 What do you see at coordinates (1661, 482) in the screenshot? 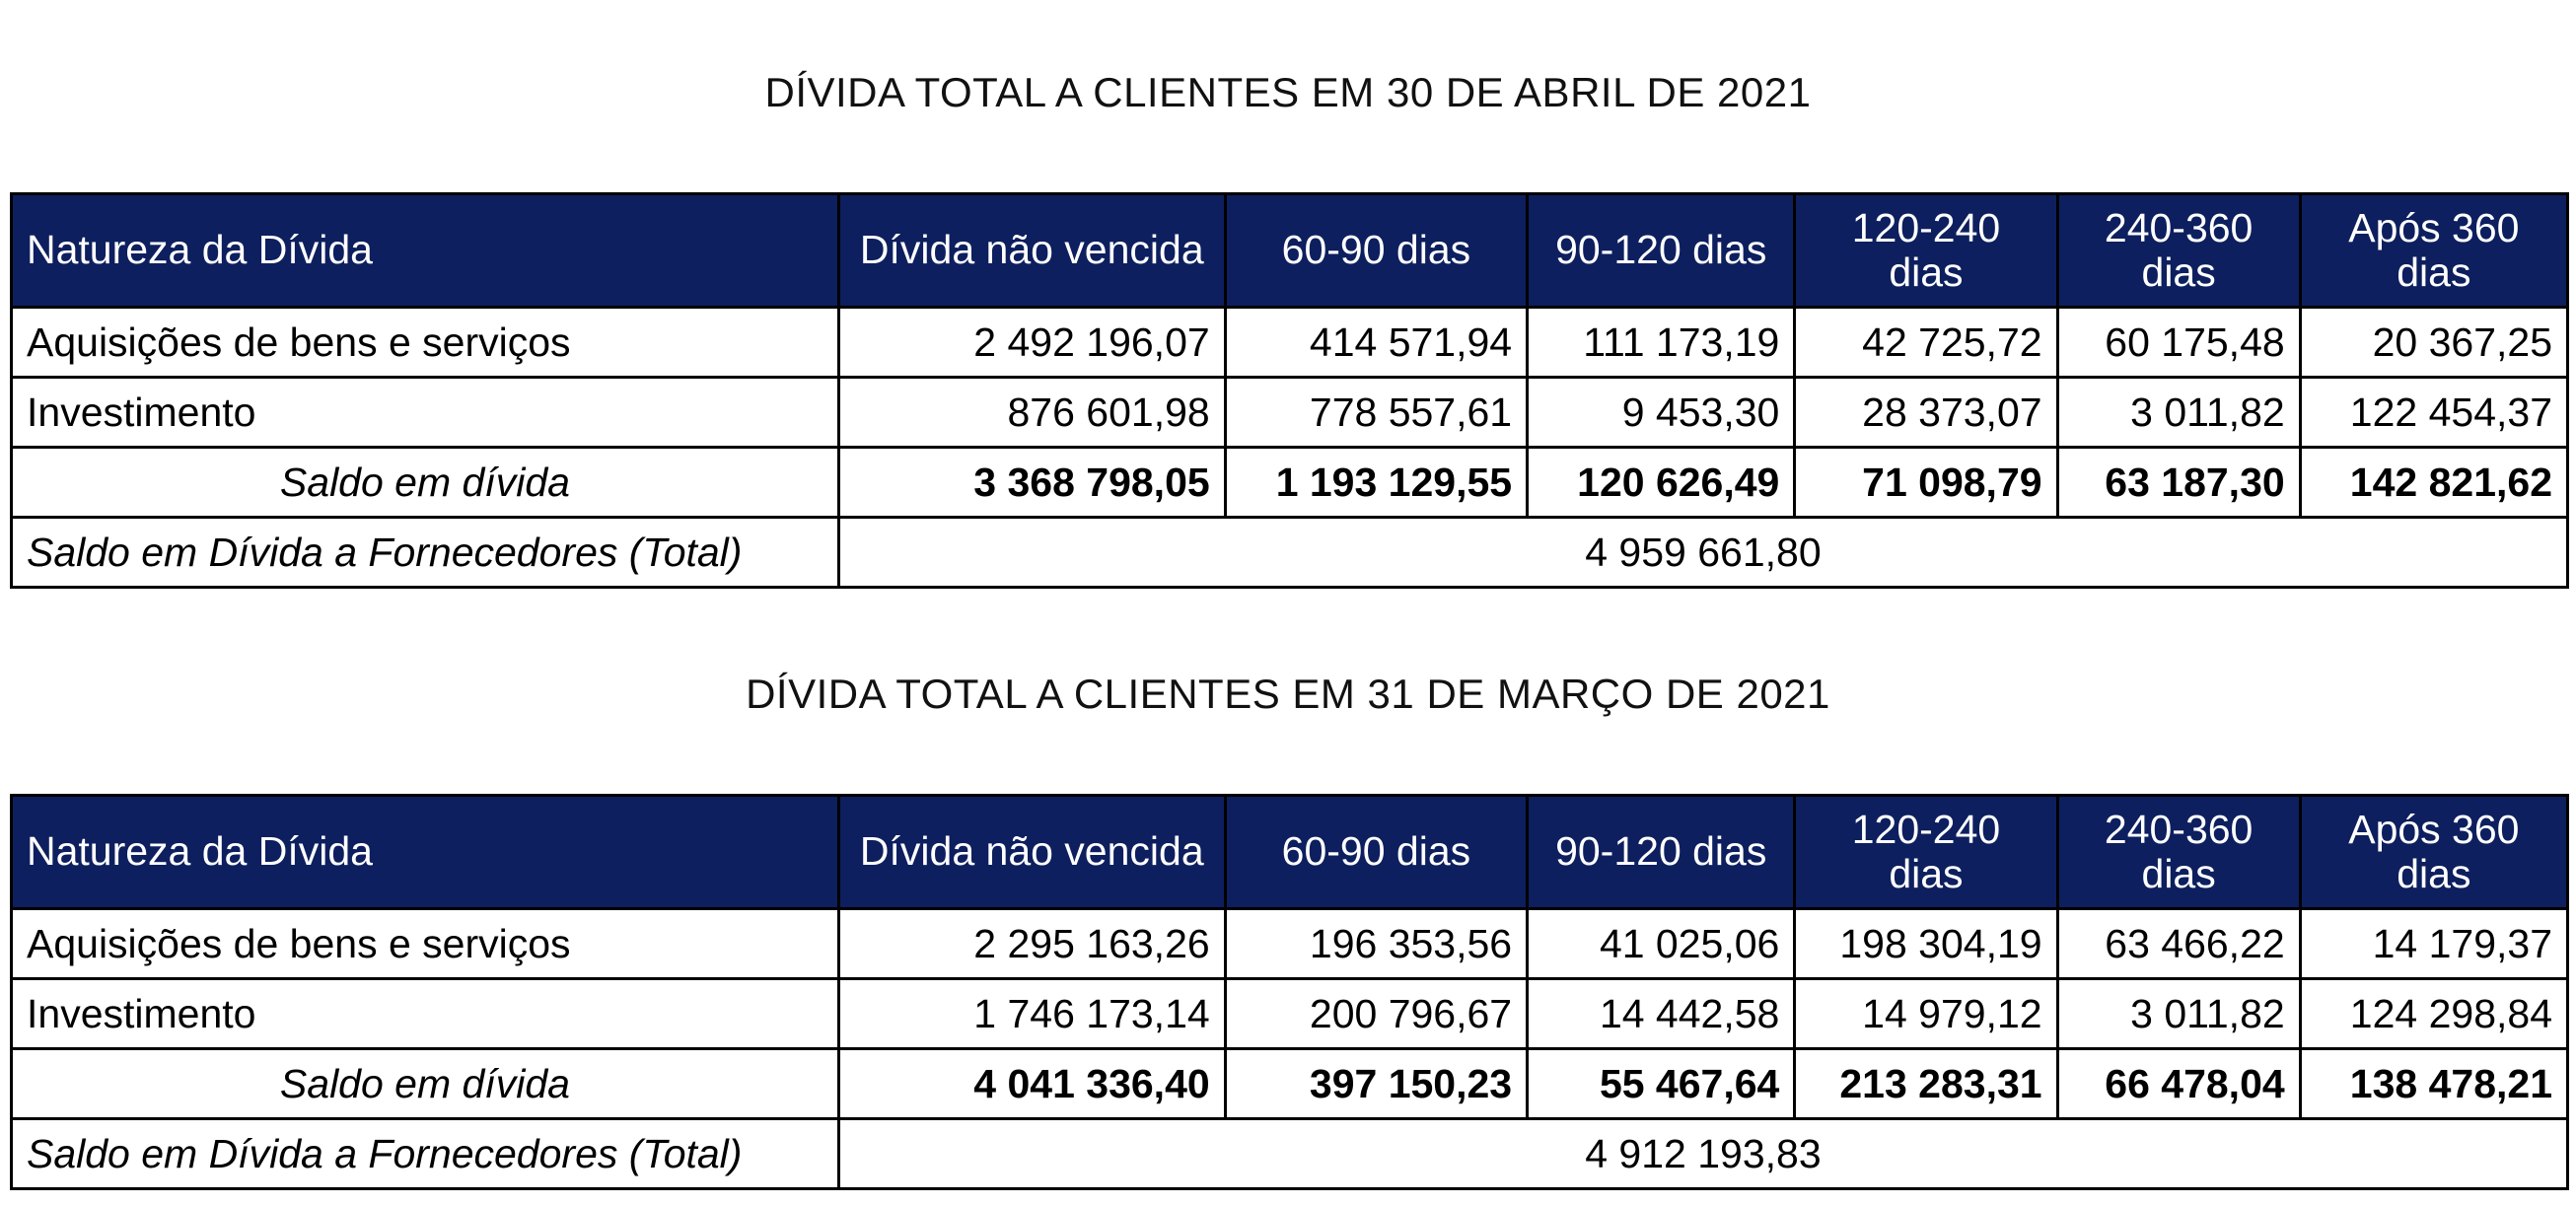
I see `saldo-value: 120 626,49` at bounding box center [1661, 482].